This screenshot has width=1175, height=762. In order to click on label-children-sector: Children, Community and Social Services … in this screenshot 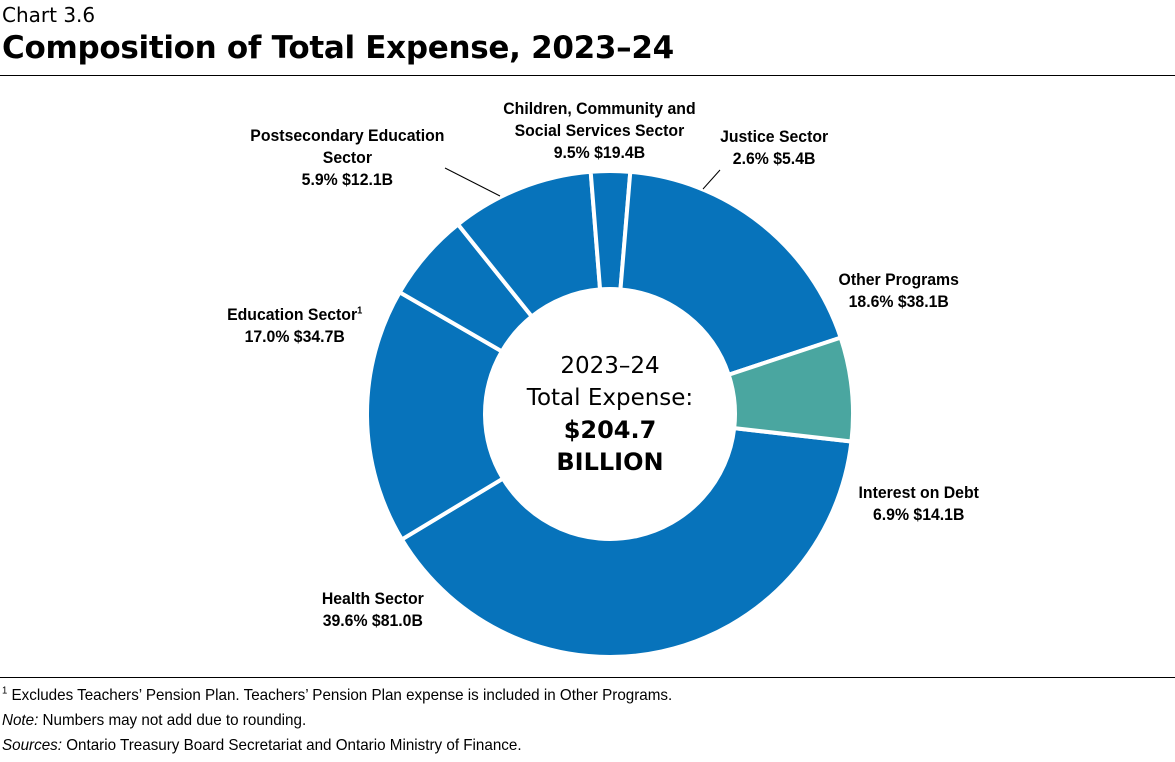, I will do `click(599, 130)`.